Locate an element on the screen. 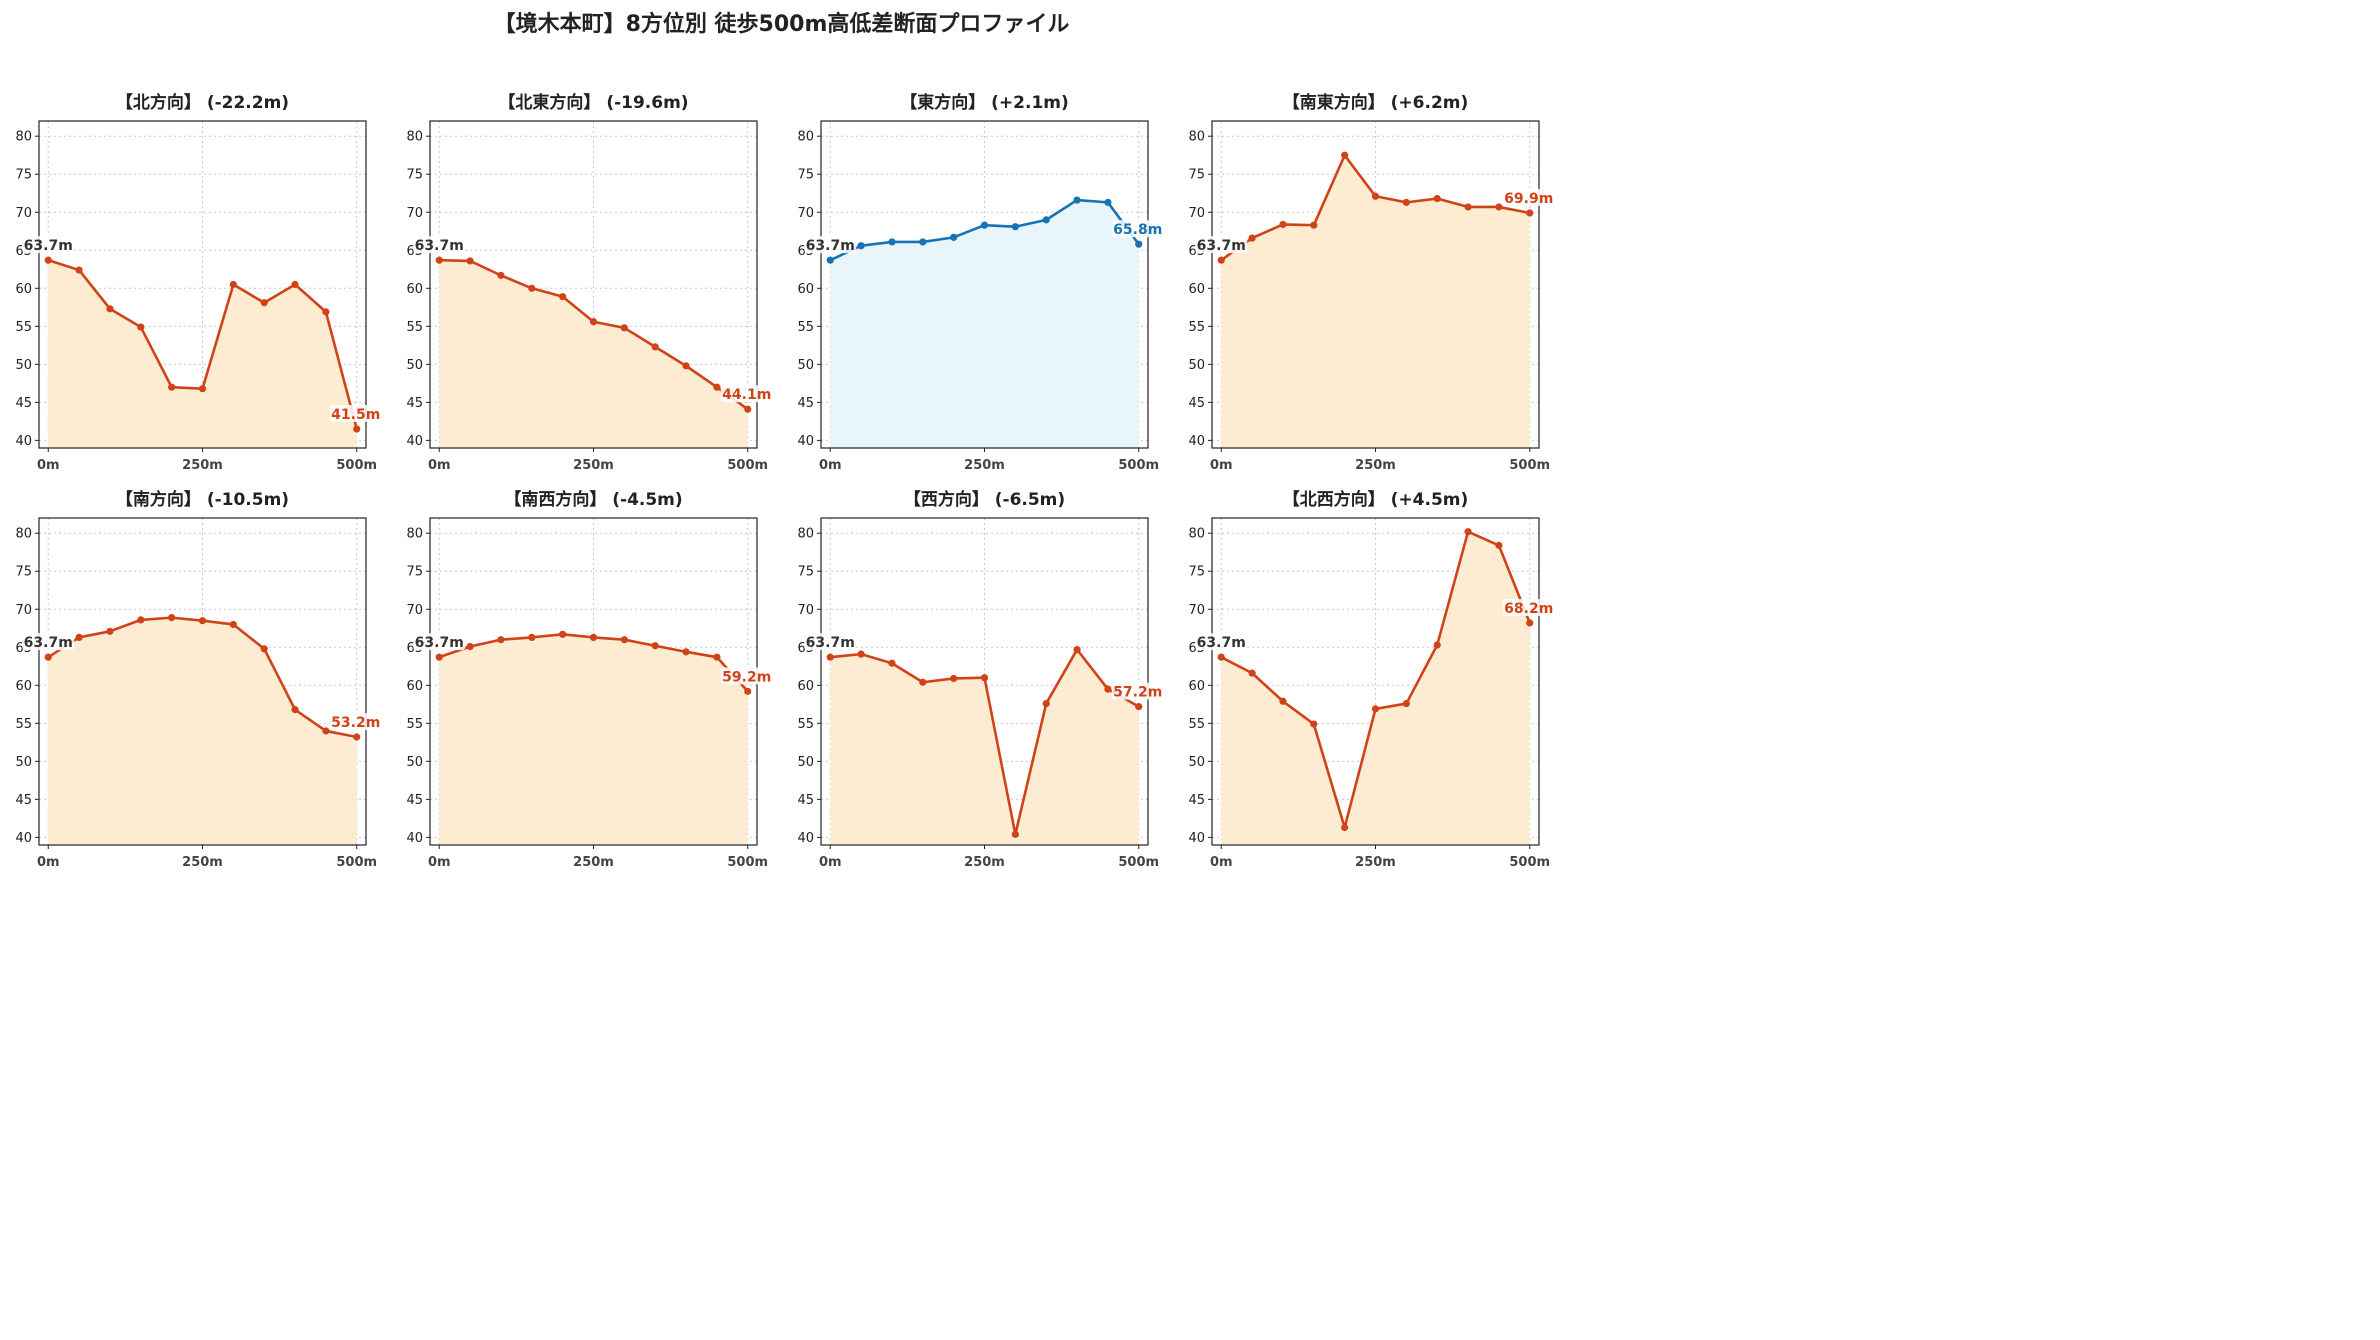 This screenshot has width=2380, height=1340. y-tick-label: 70 is located at coordinates (414, 610).